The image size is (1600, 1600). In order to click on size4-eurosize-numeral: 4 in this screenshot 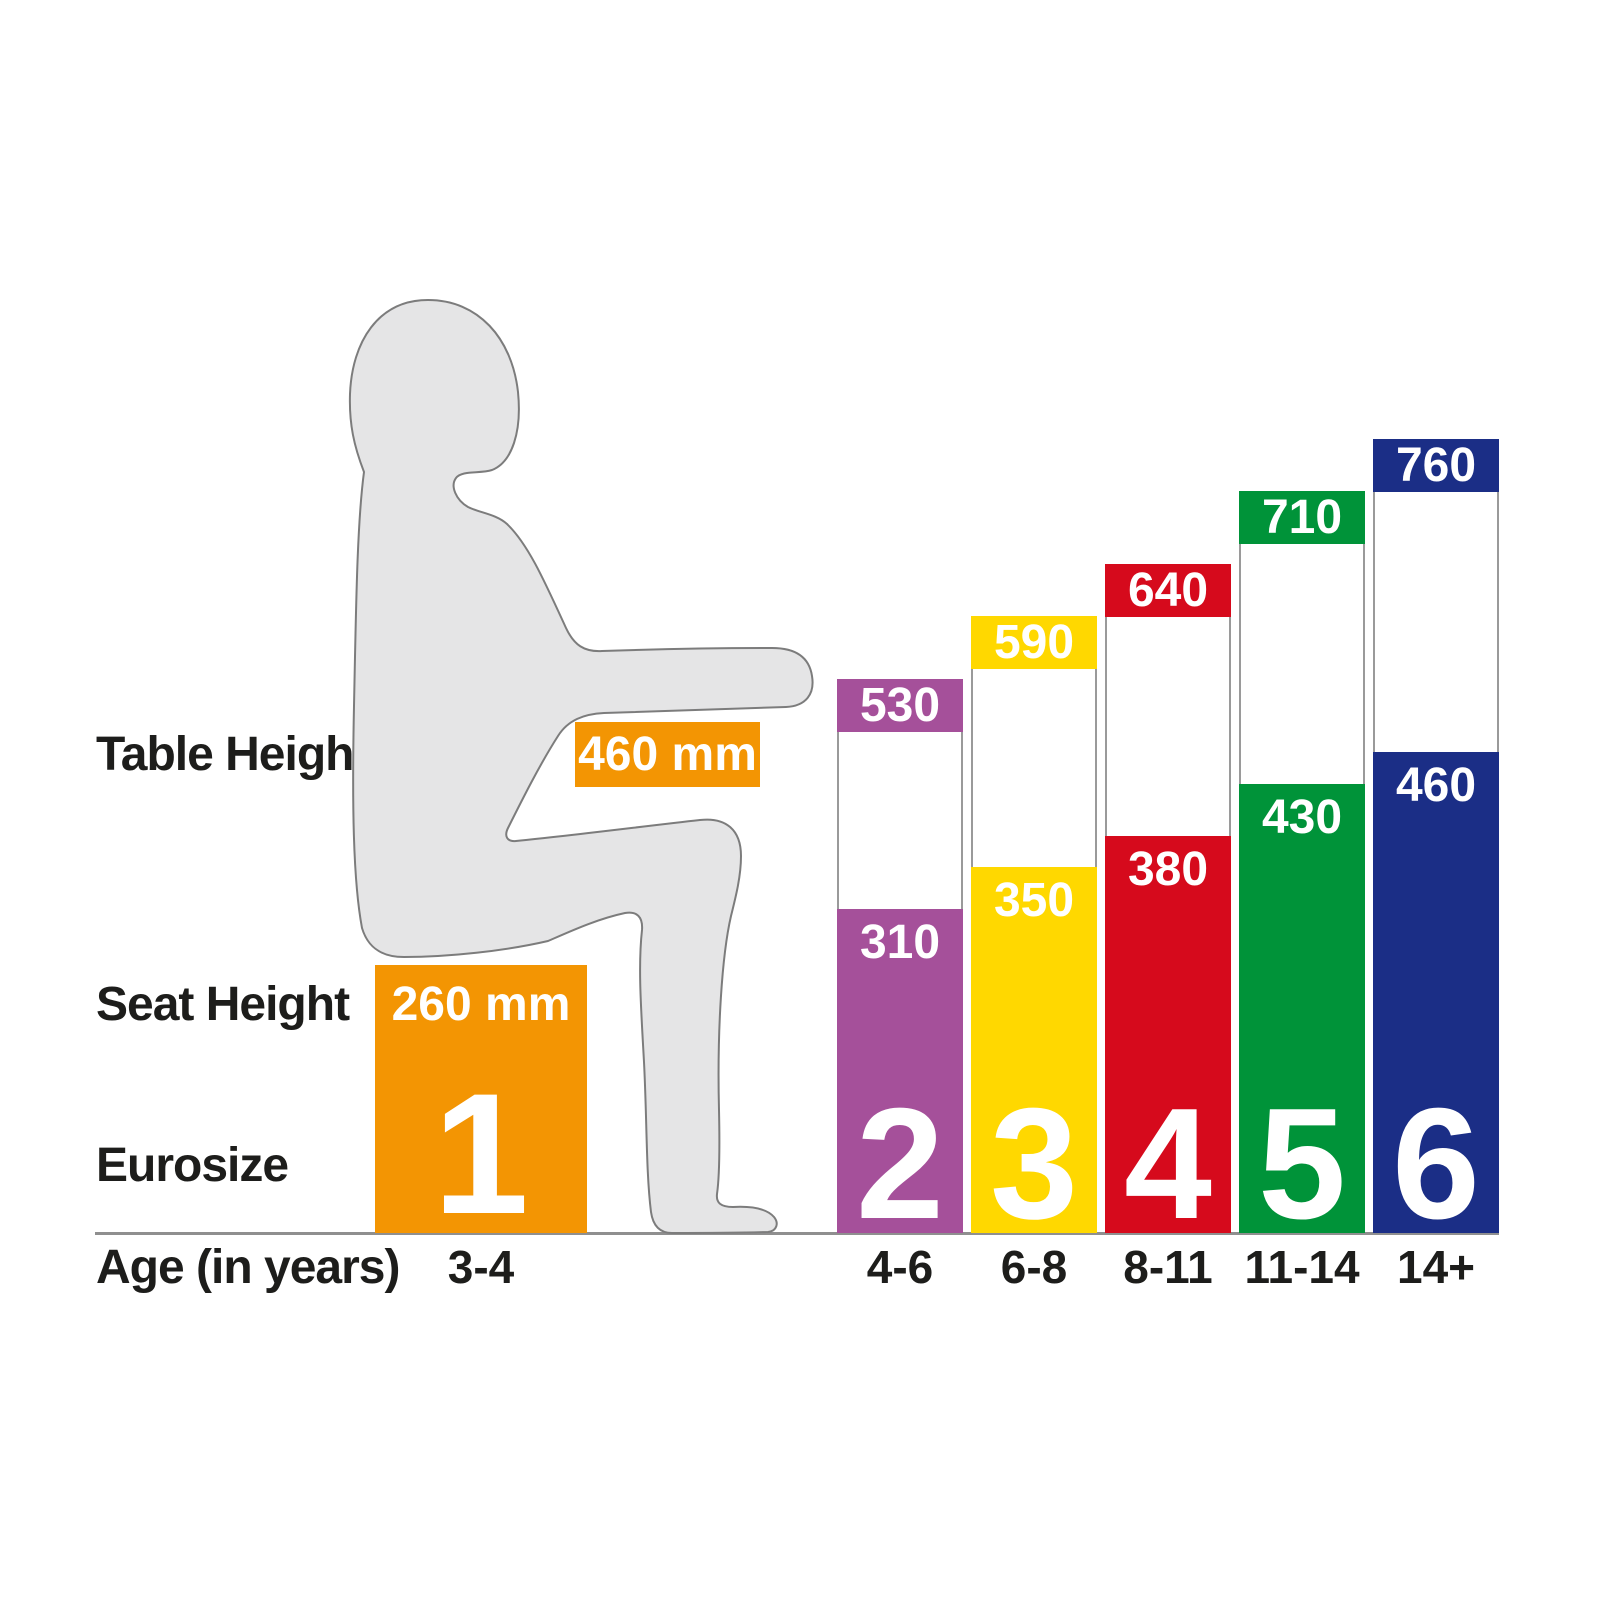, I will do `click(1168, 1163)`.